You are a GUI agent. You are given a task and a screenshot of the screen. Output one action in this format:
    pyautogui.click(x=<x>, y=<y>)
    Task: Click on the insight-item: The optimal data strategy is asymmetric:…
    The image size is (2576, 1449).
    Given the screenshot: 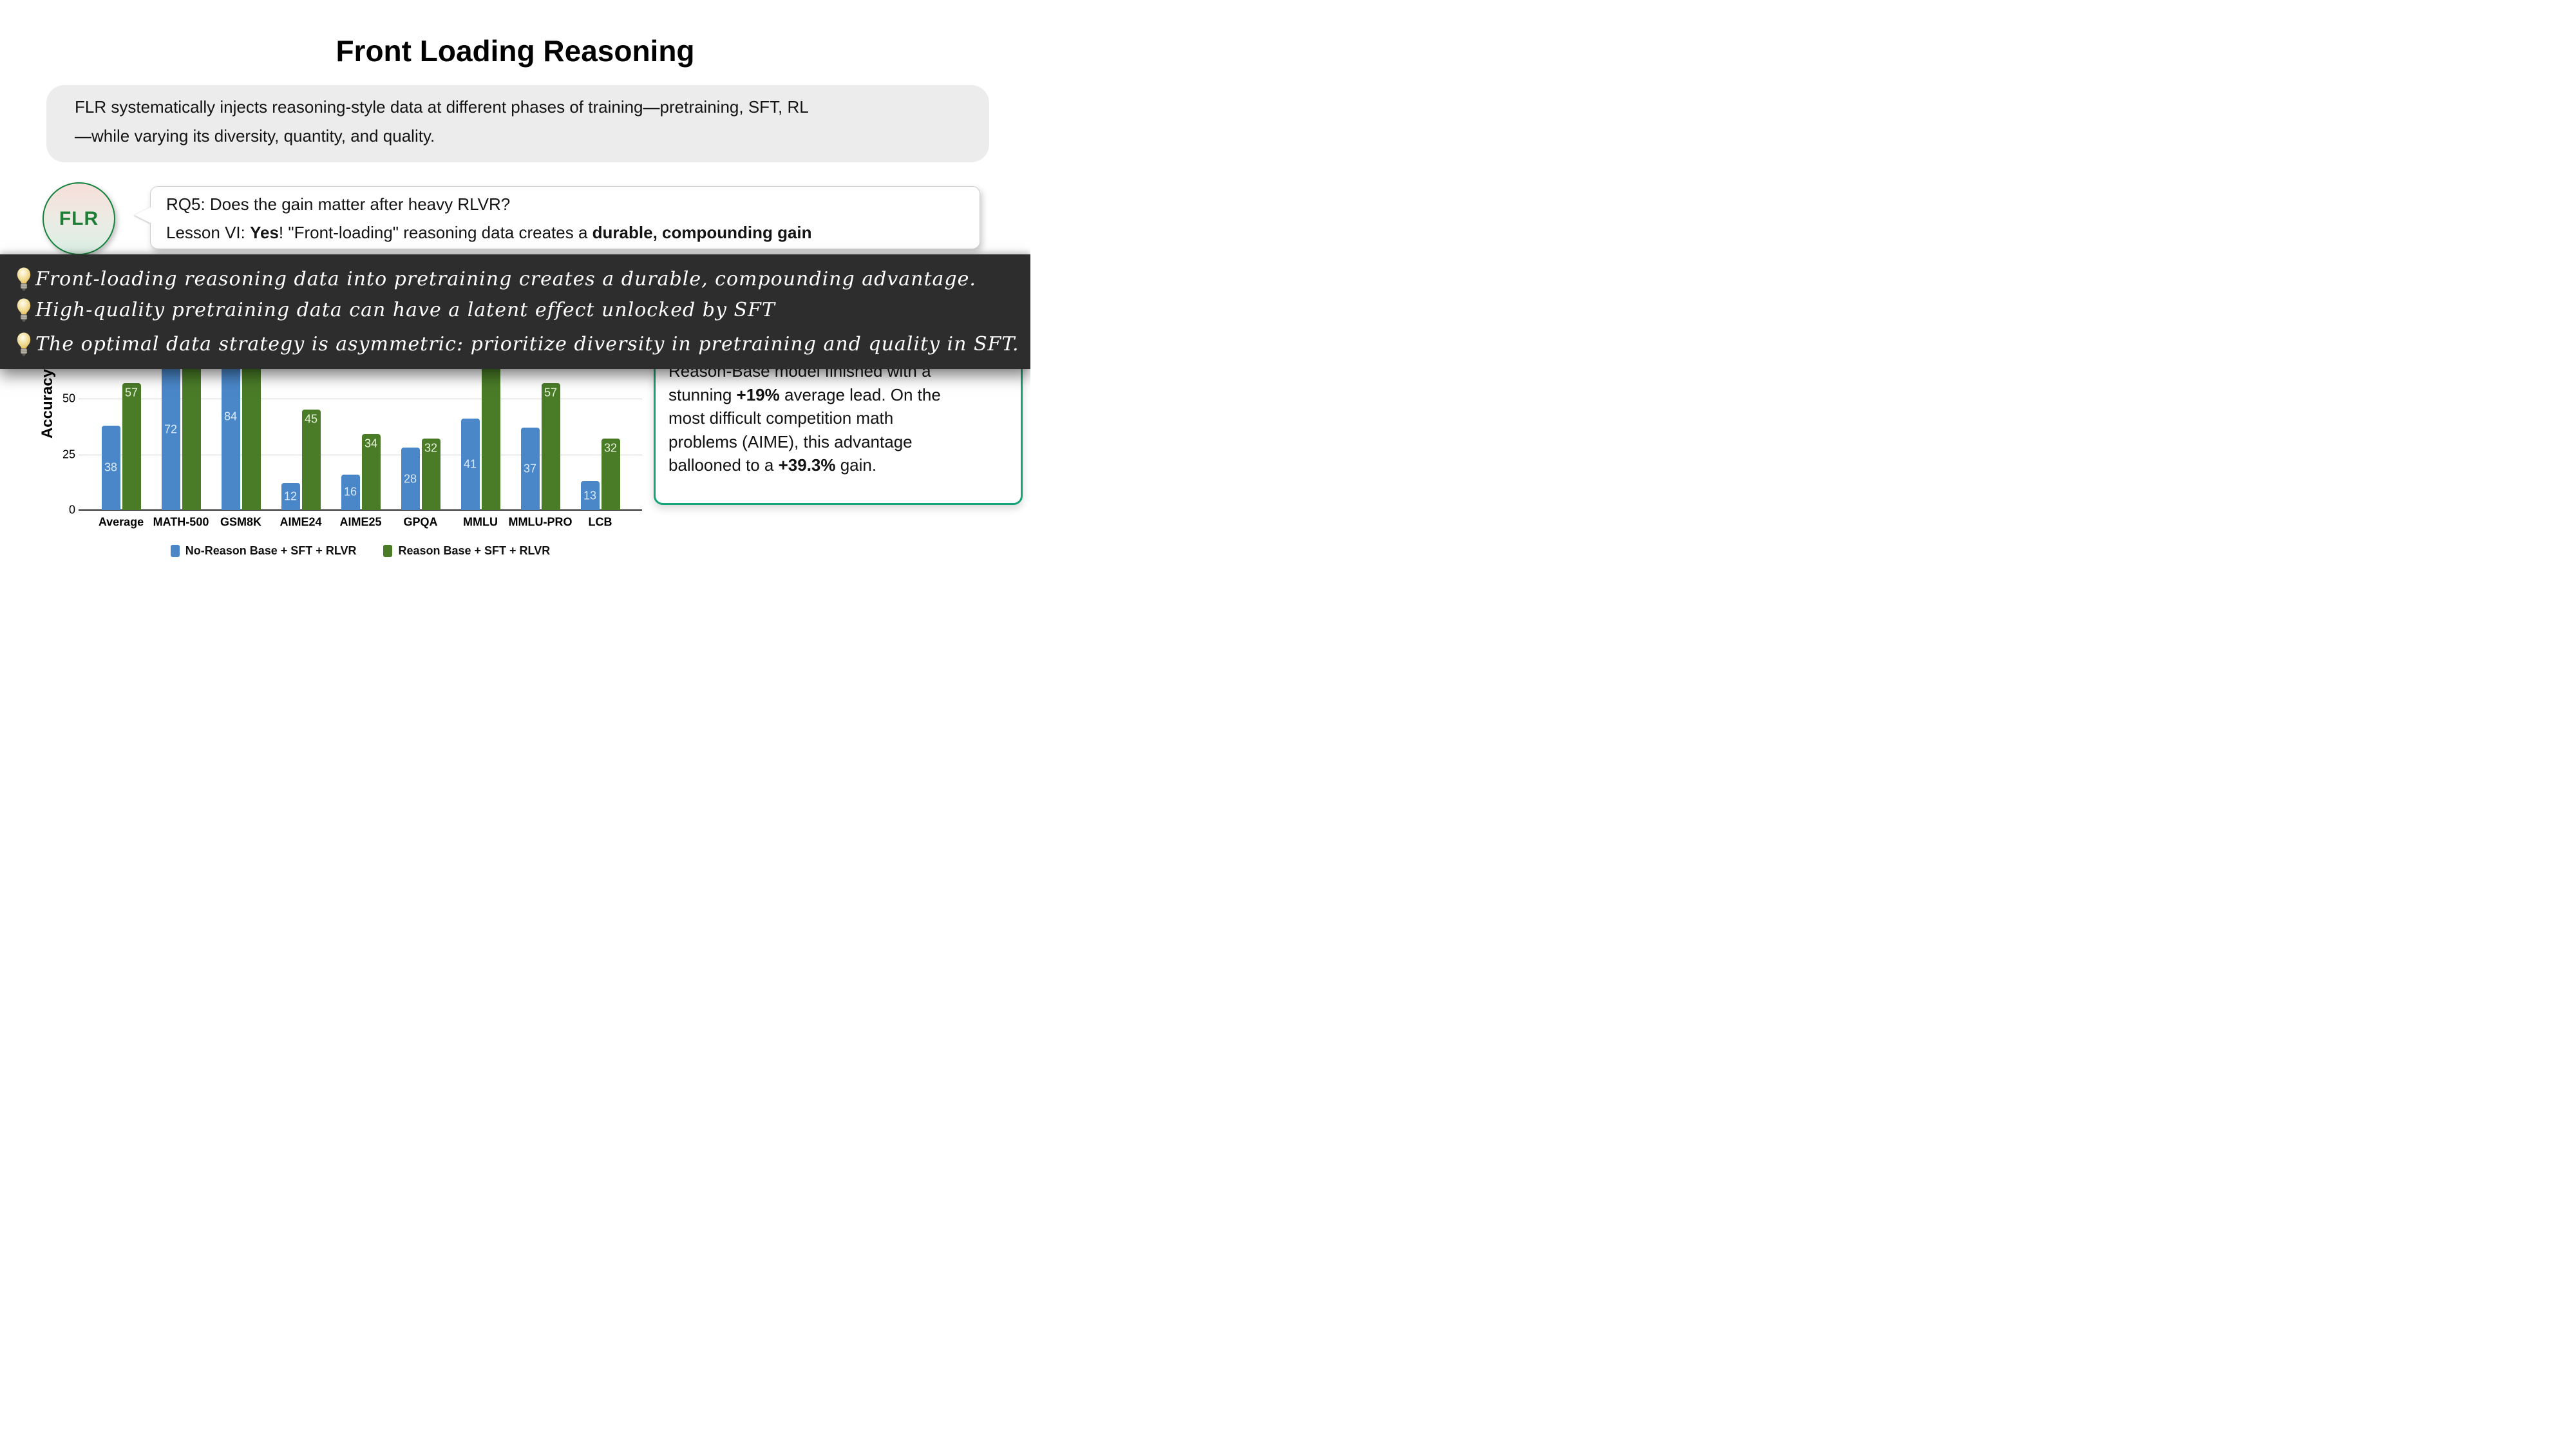 What is the action you would take?
    pyautogui.click(x=518, y=344)
    